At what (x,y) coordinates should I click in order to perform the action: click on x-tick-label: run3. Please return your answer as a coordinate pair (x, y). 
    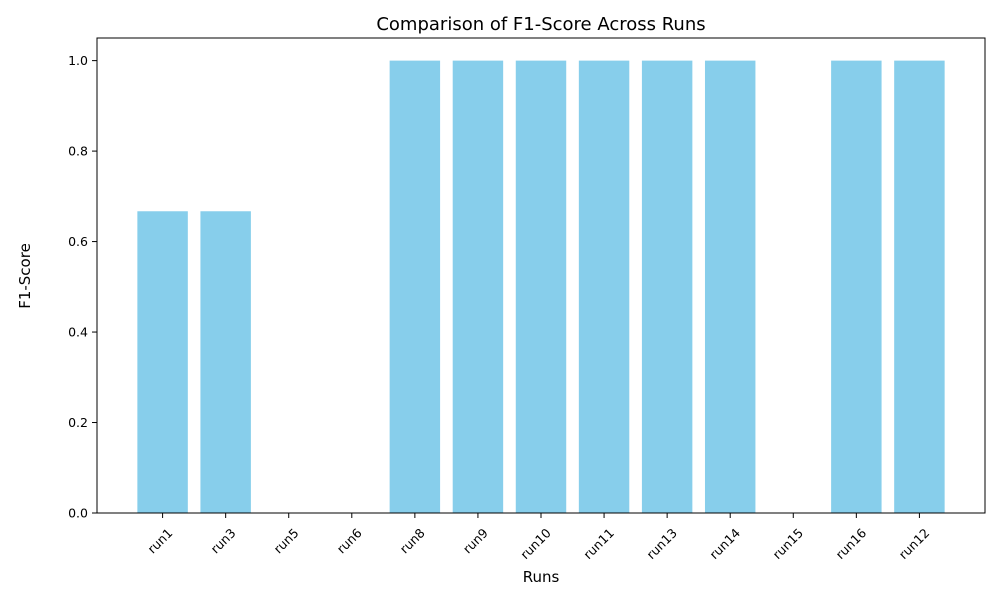
    Looking at the image, I should click on (222, 540).